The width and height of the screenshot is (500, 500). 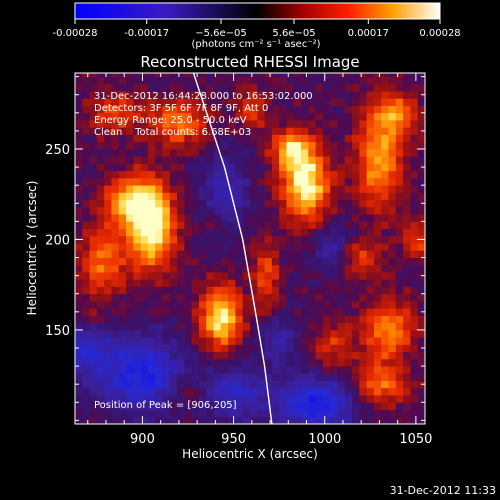 What do you see at coordinates (255, 44) in the screenshot?
I see `colorbar-units: (photons cm⁻² s⁻¹ asec⁻²)` at bounding box center [255, 44].